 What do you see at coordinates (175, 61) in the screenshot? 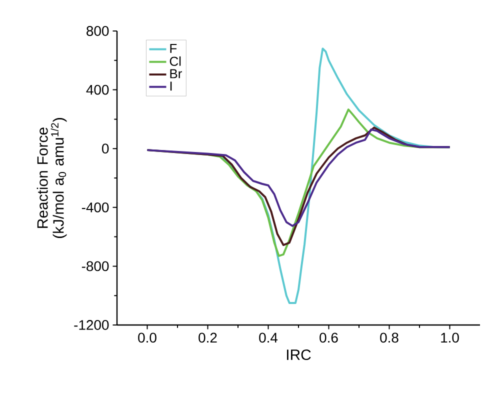
I see `legend-label: Cl` at bounding box center [175, 61].